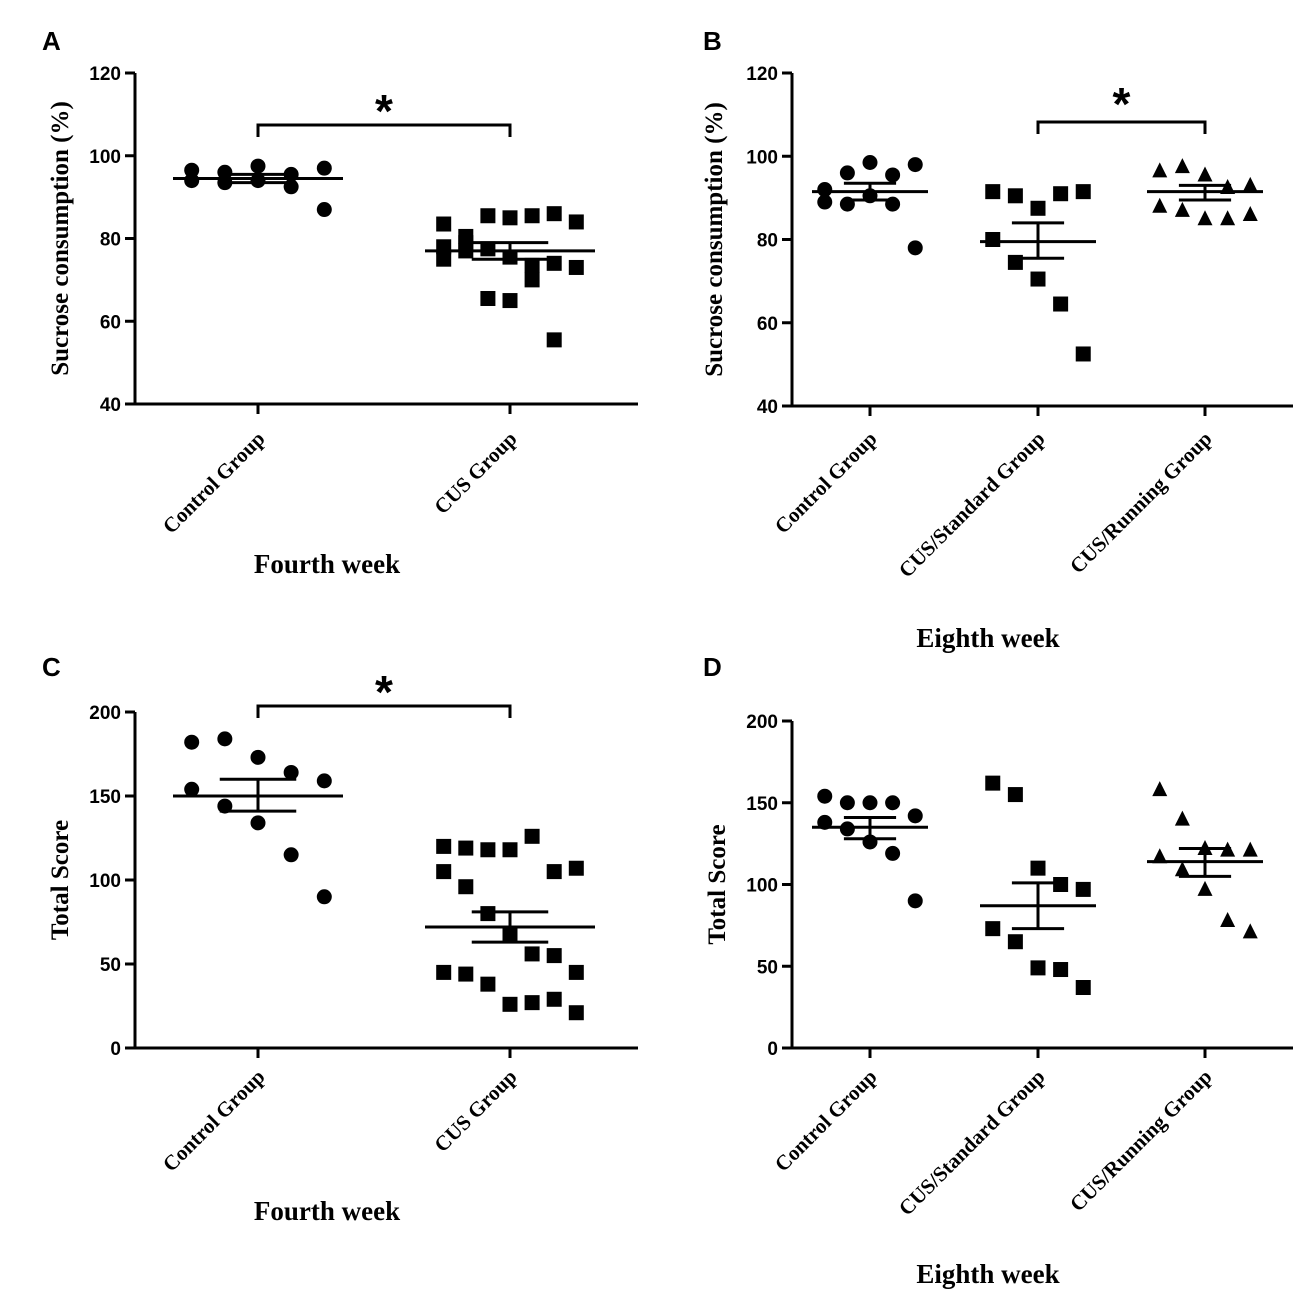 Image resolution: width=1299 pixels, height=1300 pixels. Describe the element at coordinates (762, 722) in the screenshot. I see `y-tick-label: 200` at that location.